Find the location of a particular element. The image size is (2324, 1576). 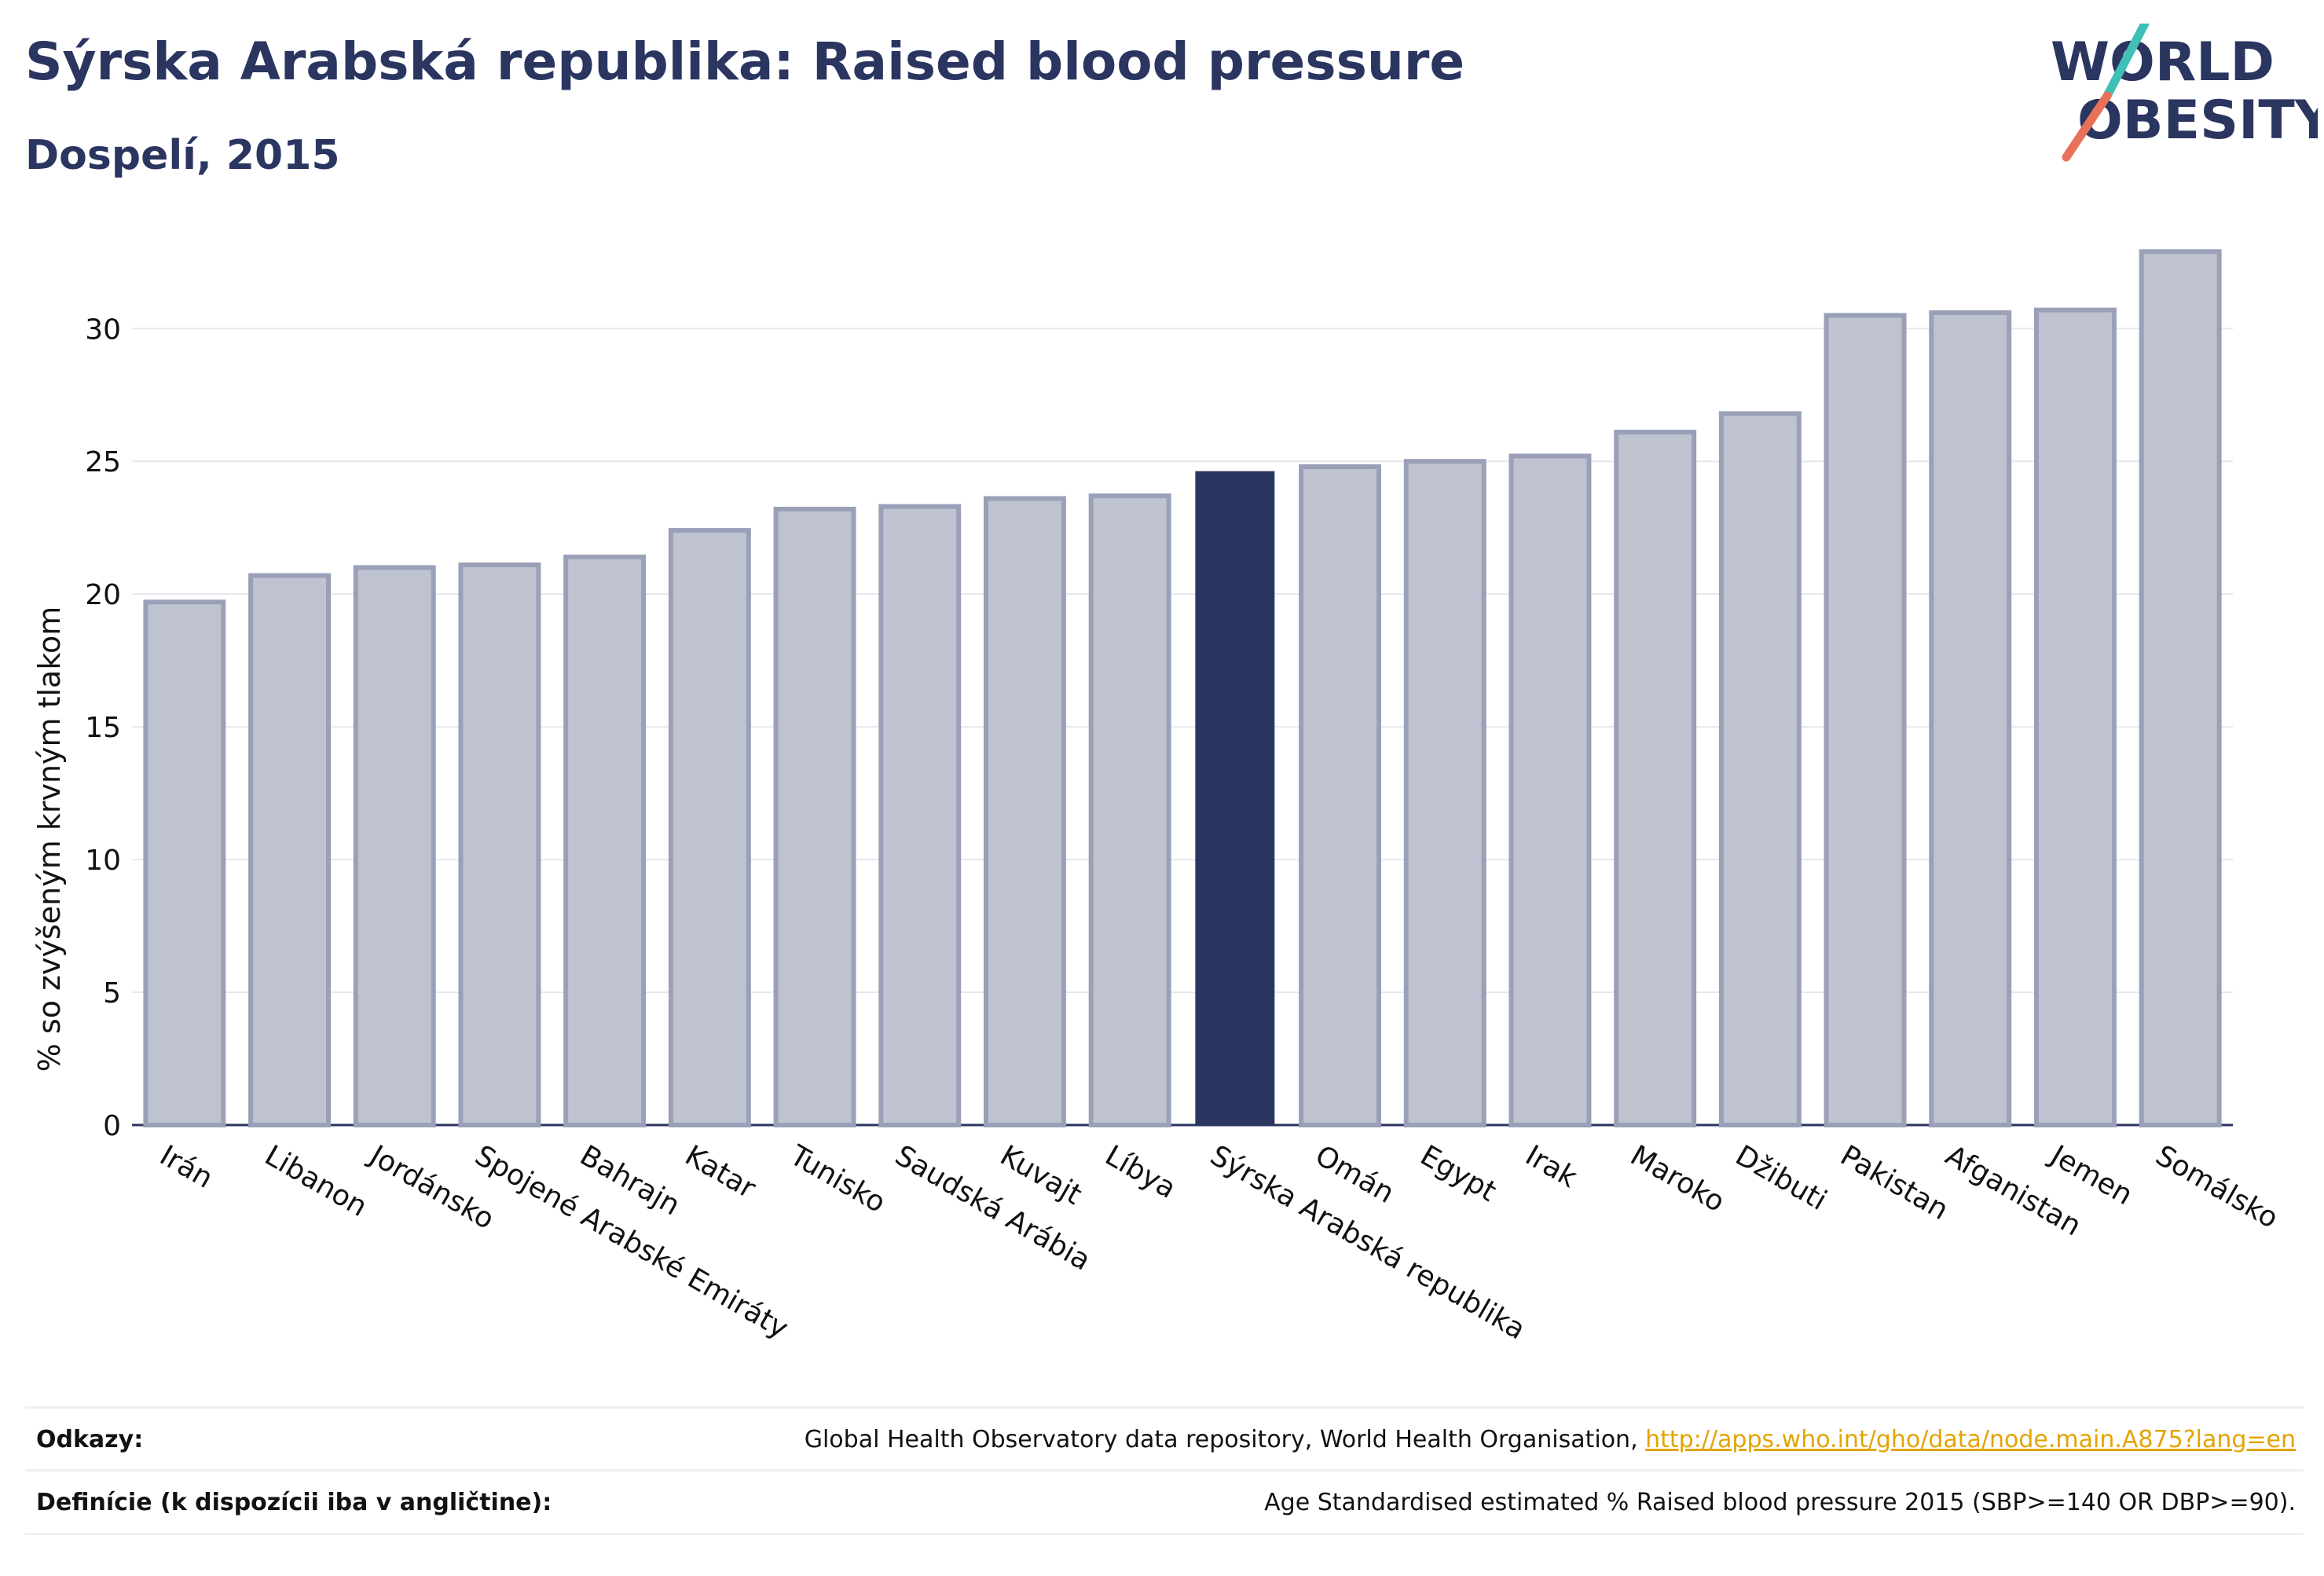

x-tick-label: Maroko is located at coordinates (1677, 1179).